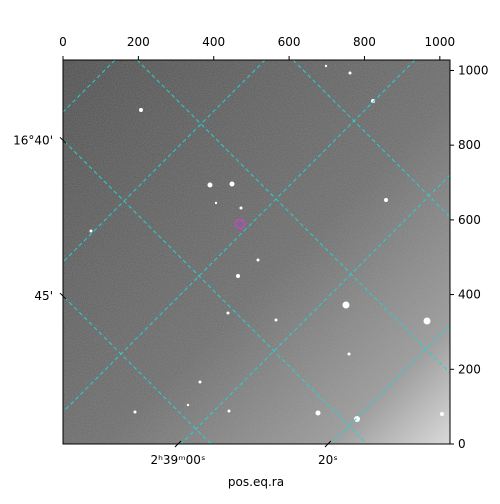 The image size is (500, 504). I want to click on ra-grid-line, so click(390, 384).